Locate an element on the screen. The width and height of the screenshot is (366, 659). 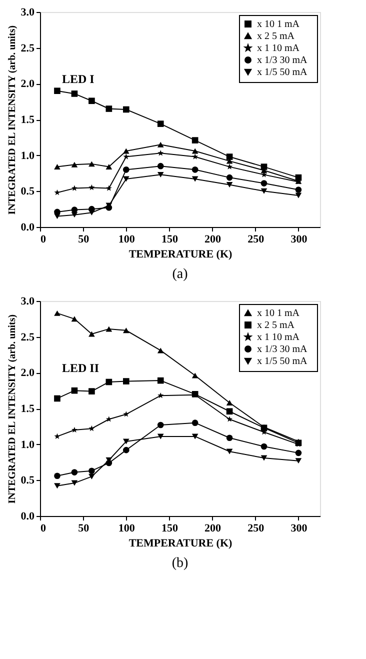
x-tick-label: 300 is located at coordinates (299, 528).